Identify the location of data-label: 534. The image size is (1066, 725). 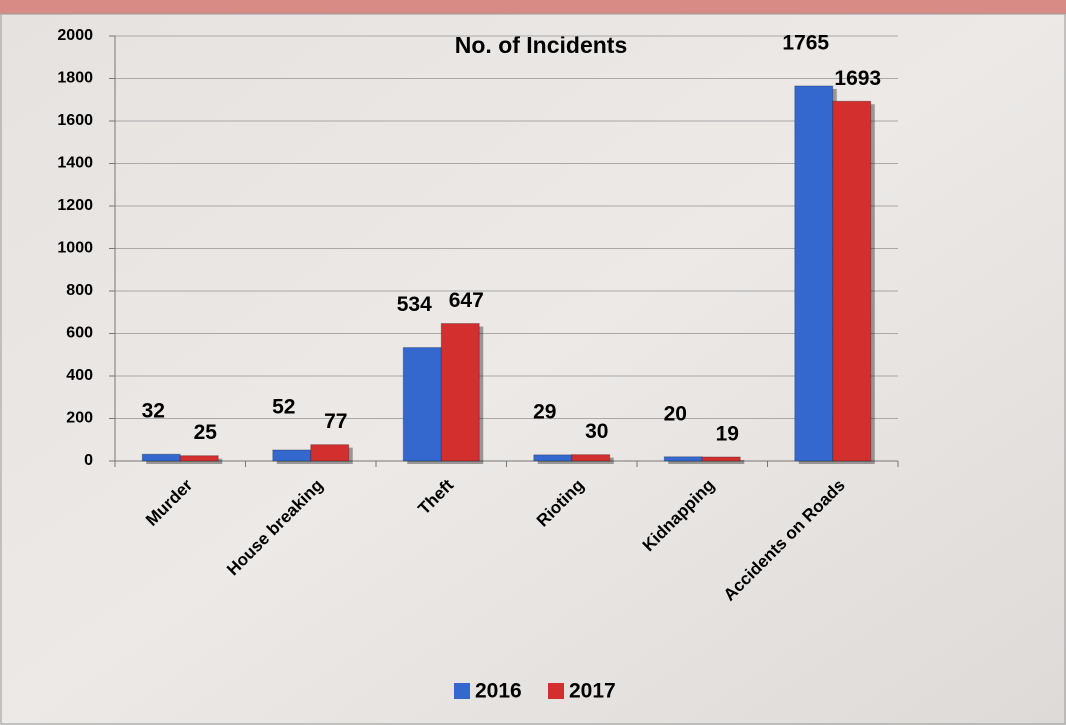
(414, 304).